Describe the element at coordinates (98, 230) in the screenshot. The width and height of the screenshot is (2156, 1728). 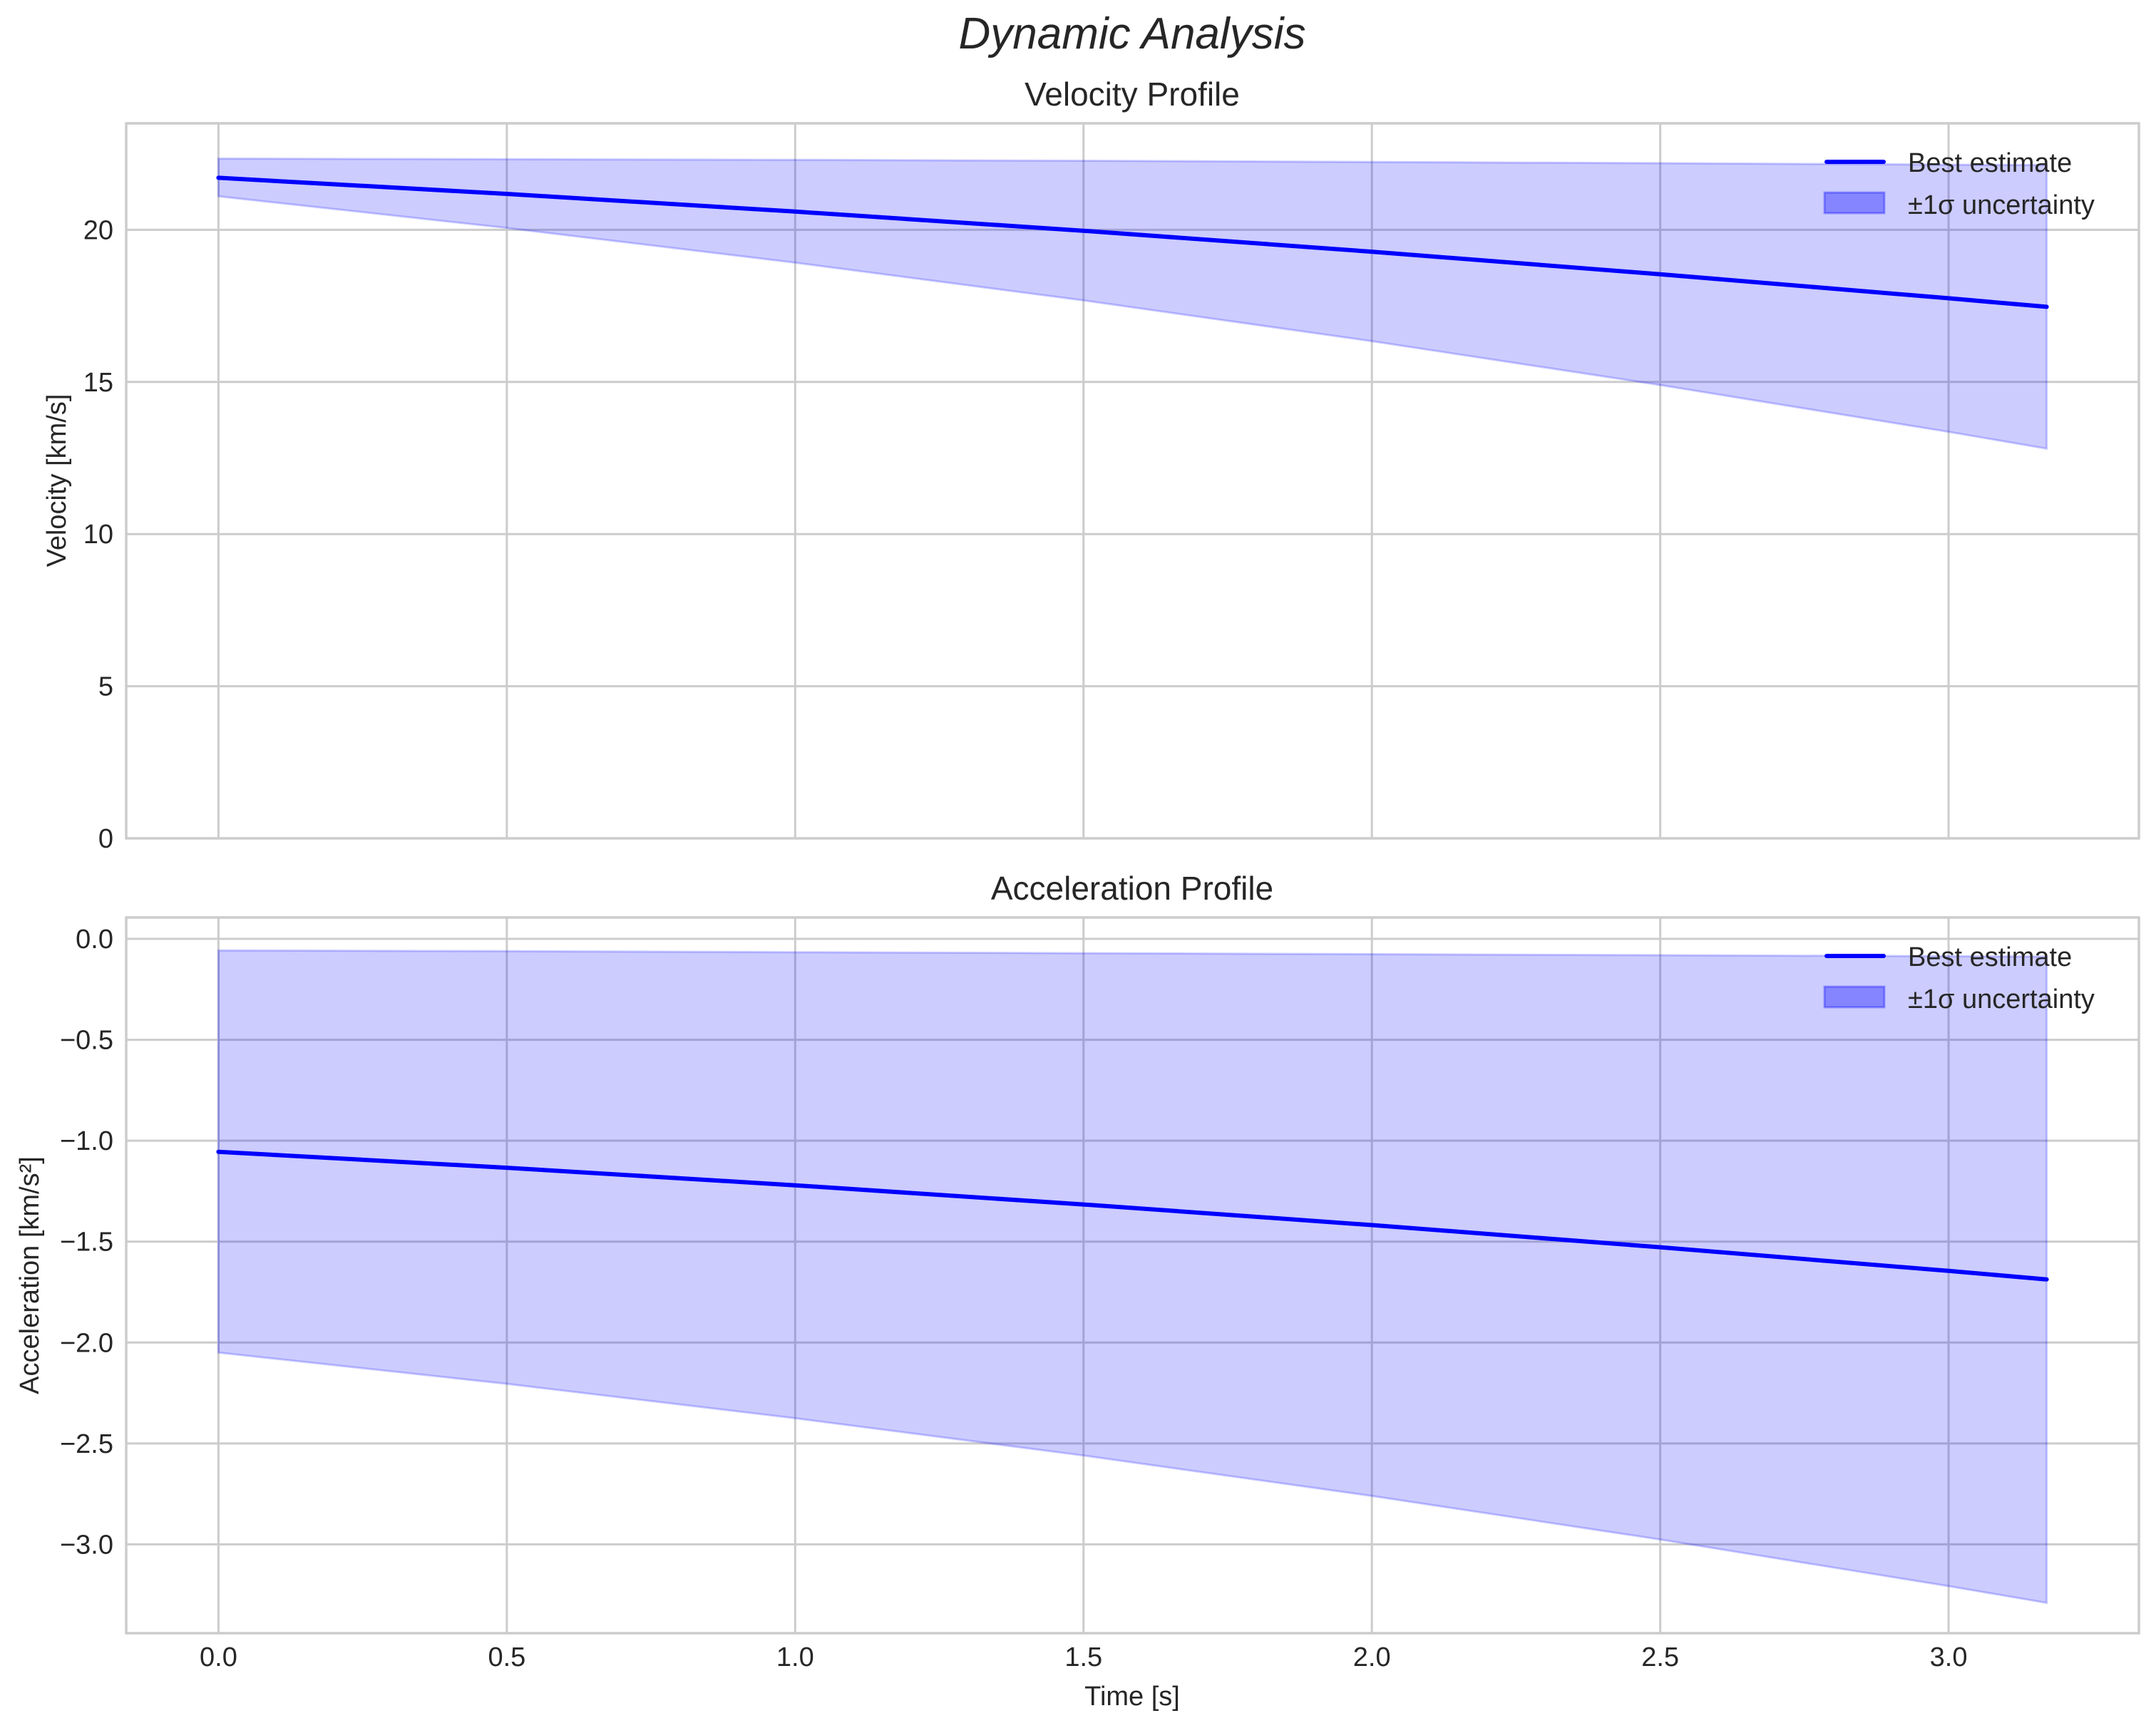
I see `y-tick-label: 20` at that location.